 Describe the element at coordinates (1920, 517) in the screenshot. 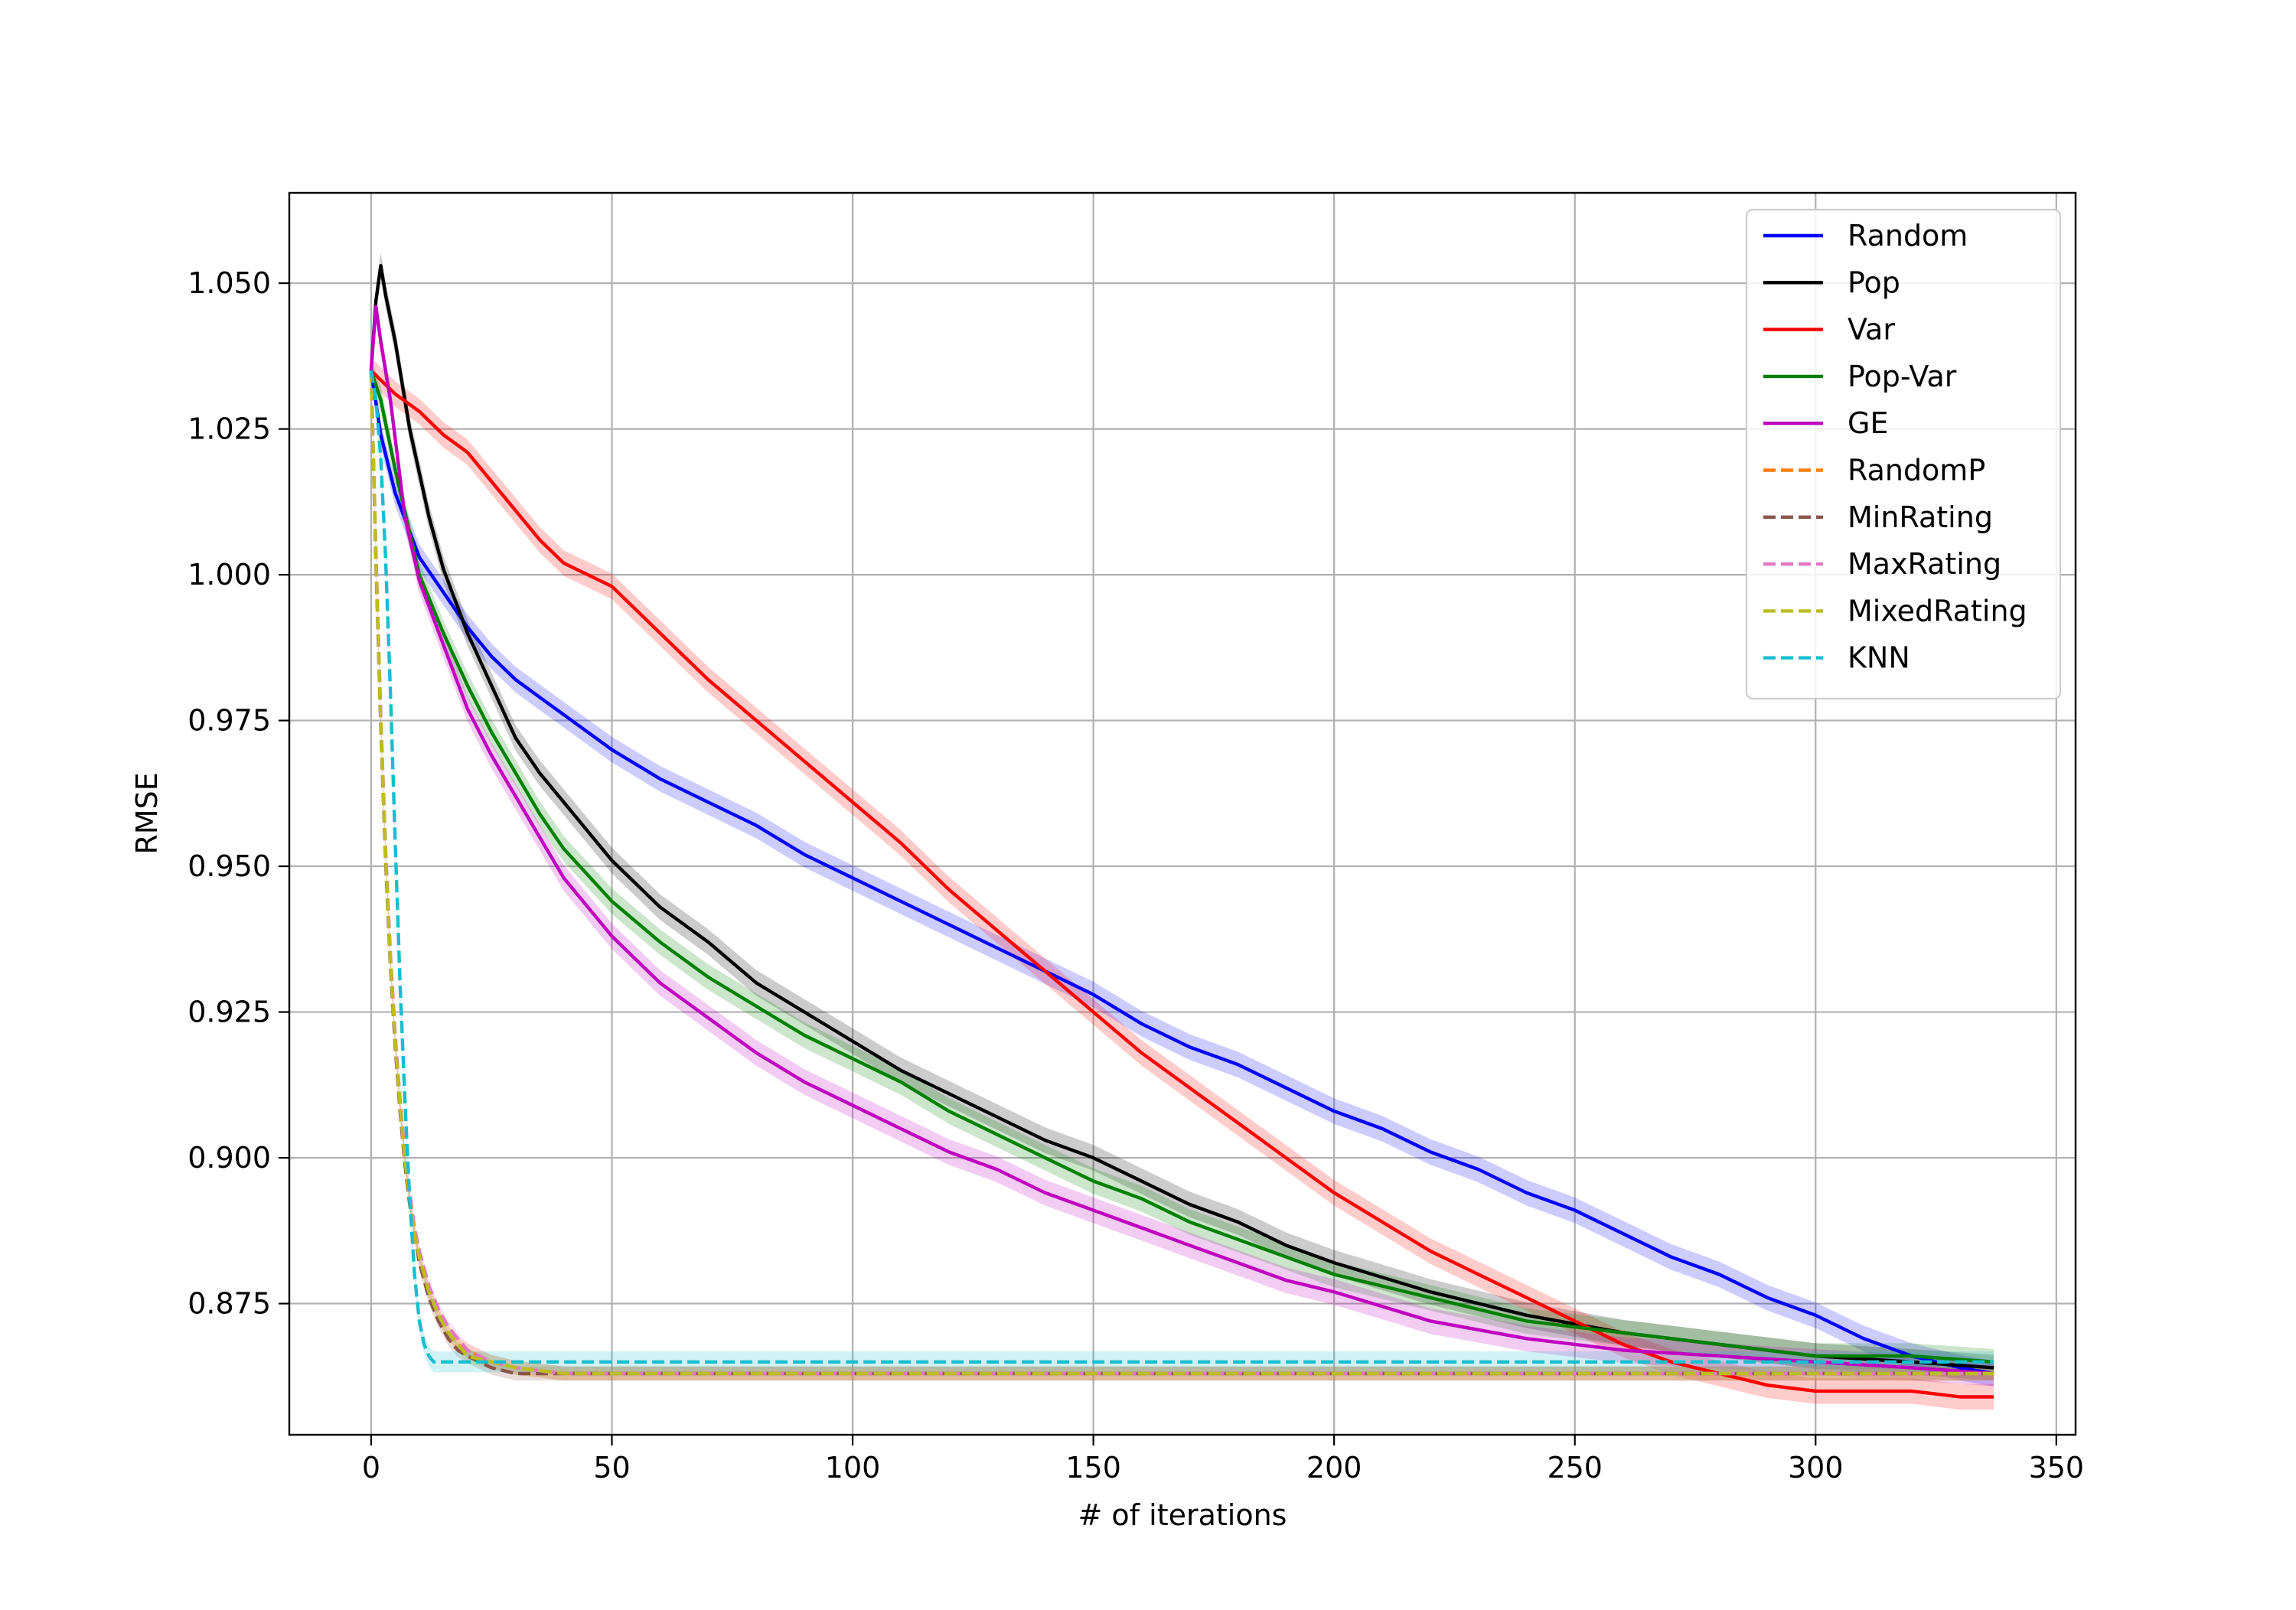

I see `legend-label: MinRating` at that location.